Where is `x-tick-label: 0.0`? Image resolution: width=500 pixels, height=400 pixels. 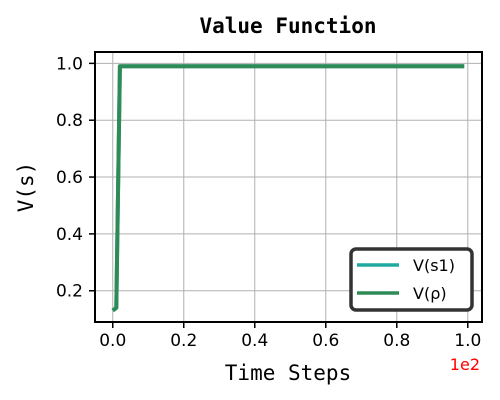 x-tick-label: 0.0 is located at coordinates (112, 341).